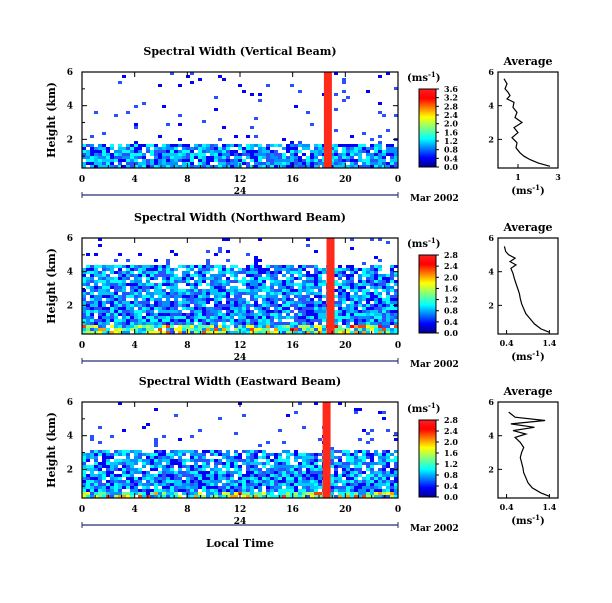 This screenshot has height=603, width=612. What do you see at coordinates (51, 120) in the screenshot?
I see `y-axis-label-0: Height (km)` at bounding box center [51, 120].